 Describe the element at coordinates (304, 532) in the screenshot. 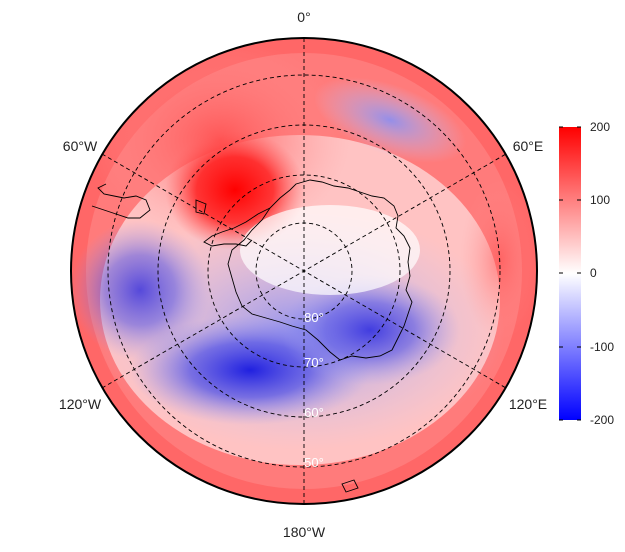

I see `lon-label-180w: 180°W` at that location.